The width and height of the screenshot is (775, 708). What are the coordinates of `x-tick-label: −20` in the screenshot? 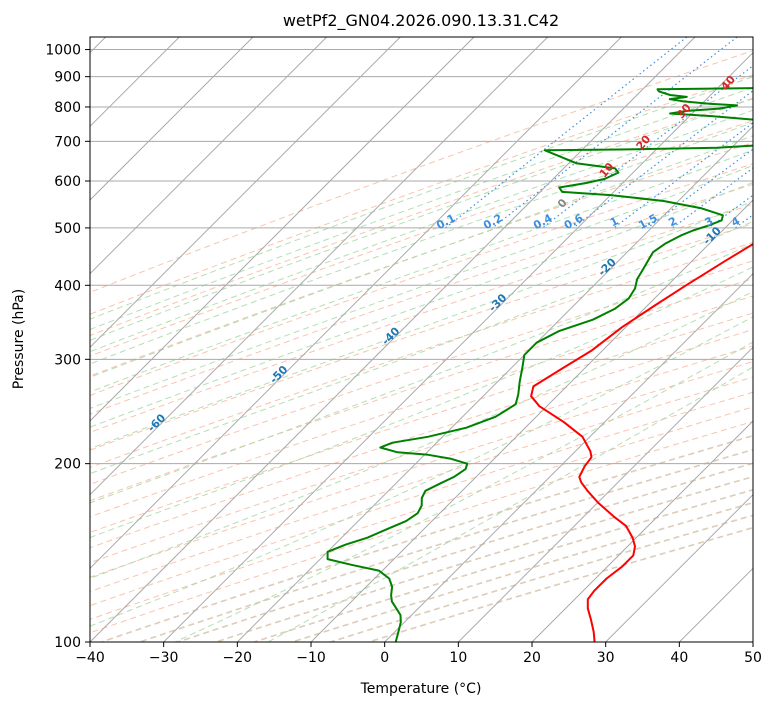 It's located at (238, 658).